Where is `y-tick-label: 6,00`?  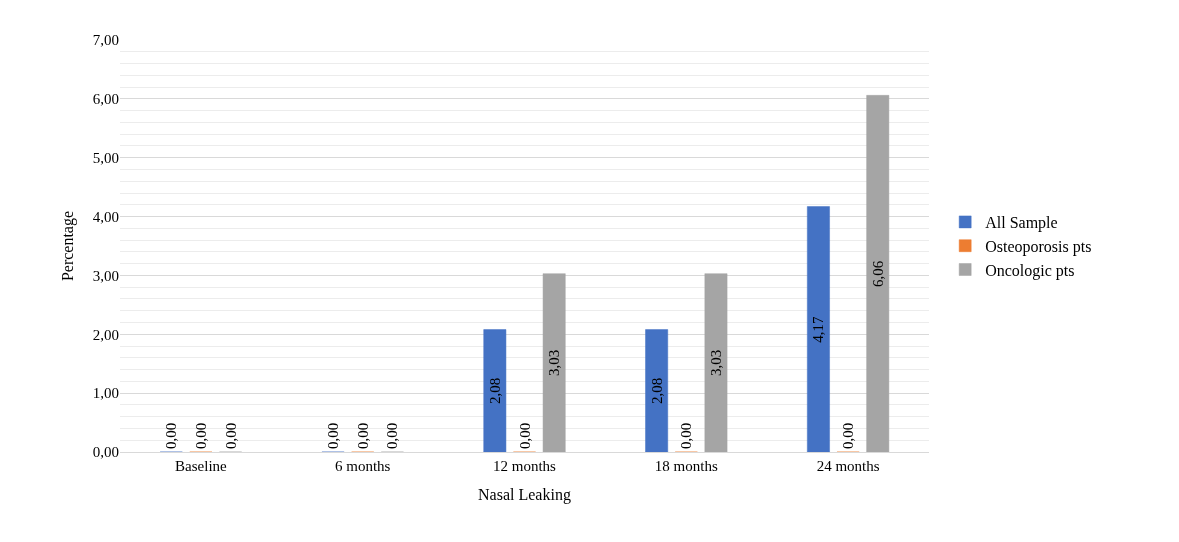
y-tick-label: 6,00 is located at coordinates (105, 99).